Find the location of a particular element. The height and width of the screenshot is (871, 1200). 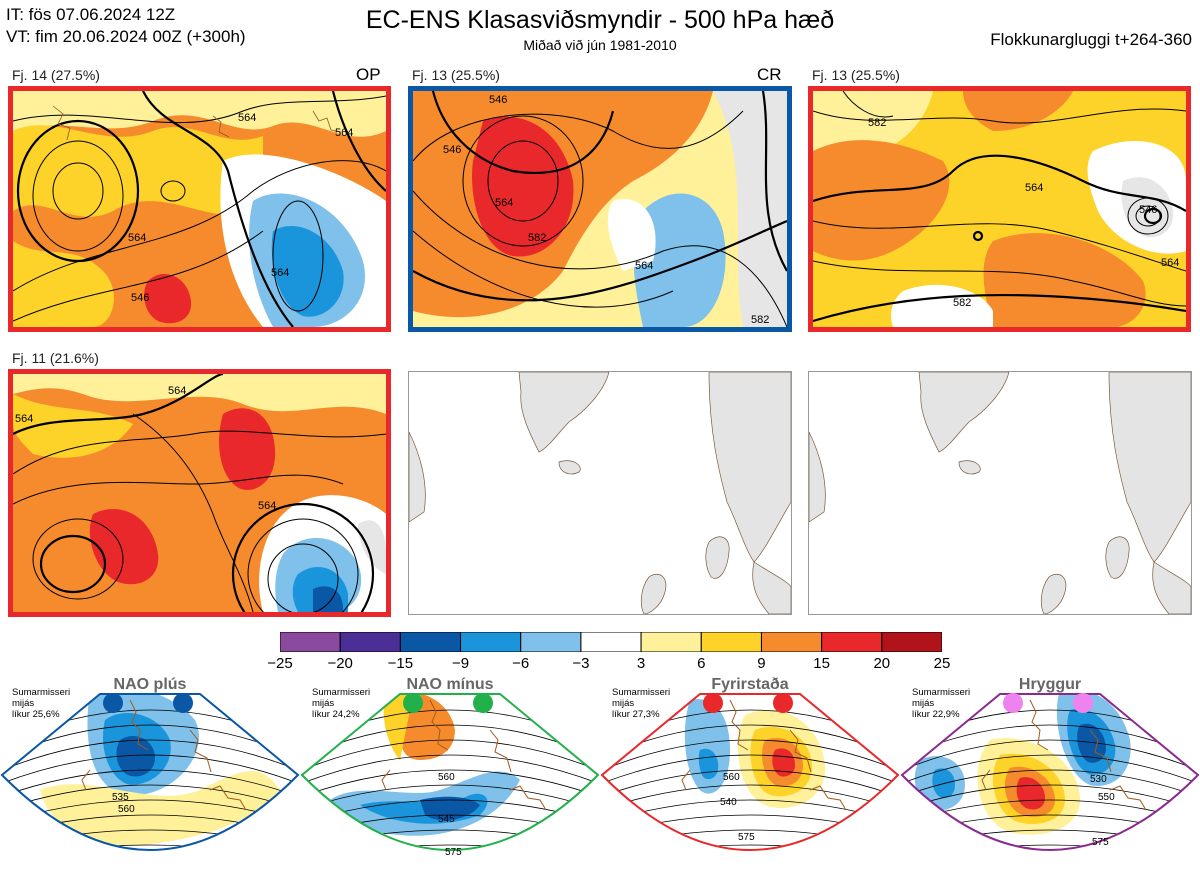

colorbar-tick-label: 25 is located at coordinates (942, 663).